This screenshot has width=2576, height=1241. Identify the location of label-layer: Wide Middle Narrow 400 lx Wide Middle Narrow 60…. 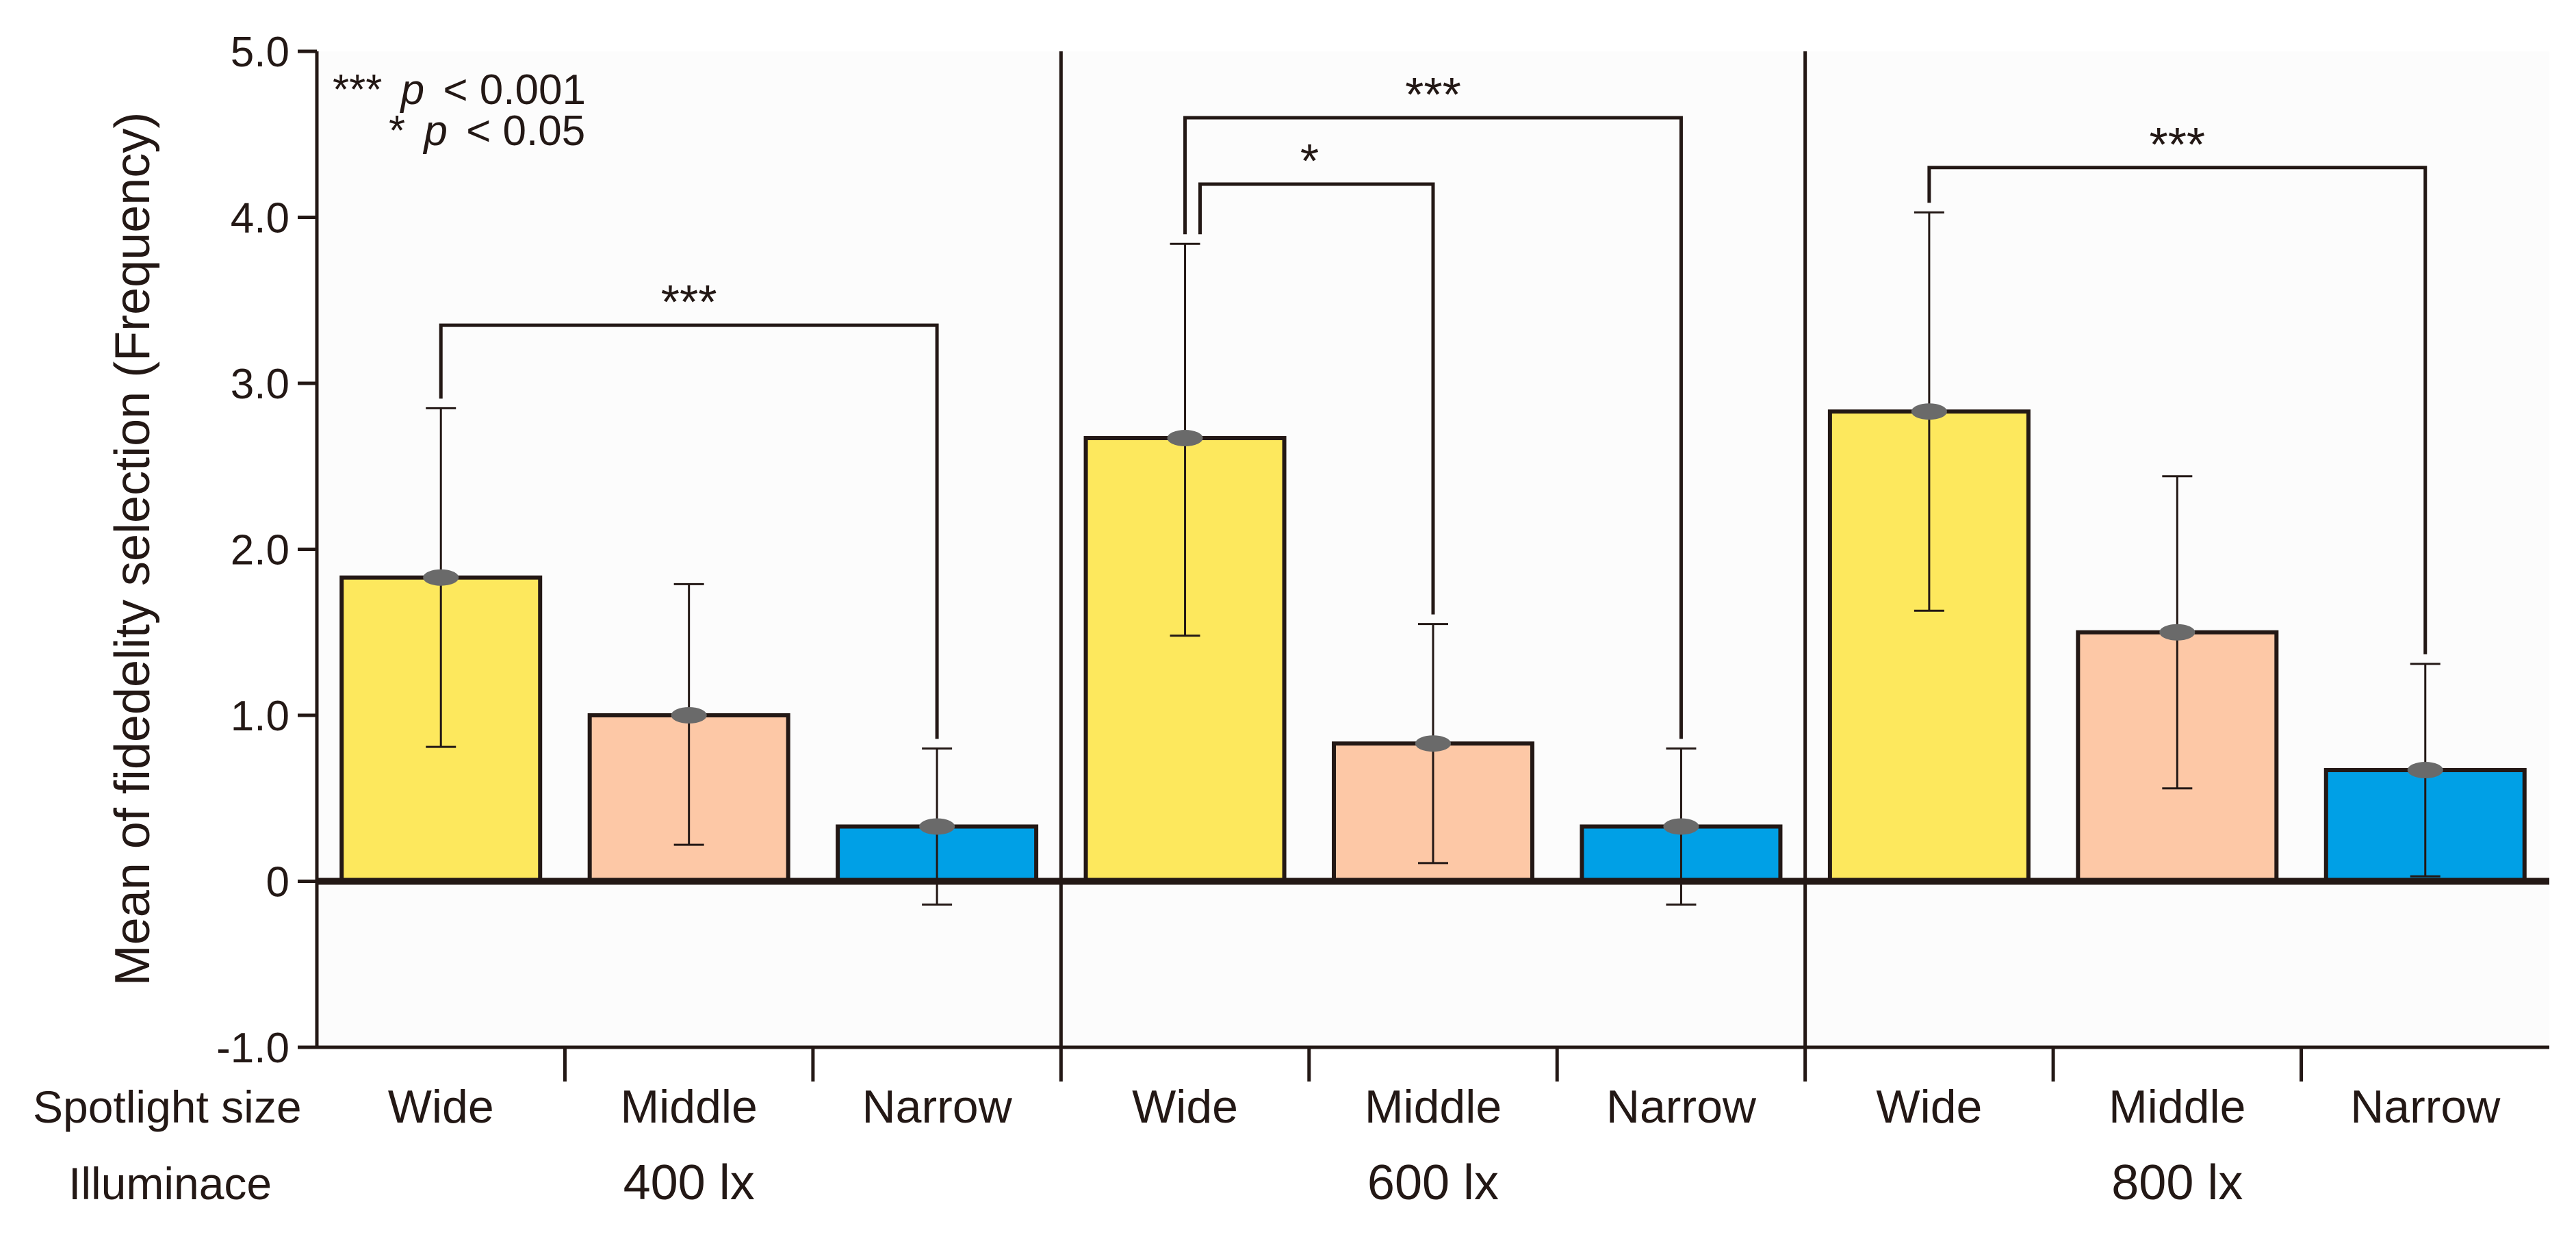
(1445, 1146).